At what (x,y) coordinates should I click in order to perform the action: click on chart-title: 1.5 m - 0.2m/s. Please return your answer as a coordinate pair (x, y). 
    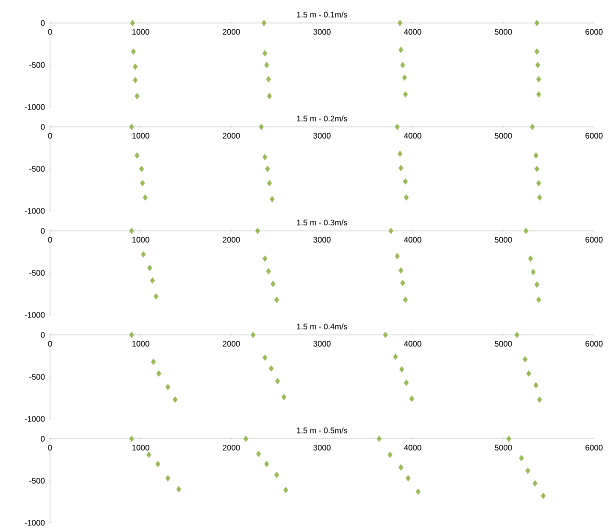
    Looking at the image, I should click on (322, 119).